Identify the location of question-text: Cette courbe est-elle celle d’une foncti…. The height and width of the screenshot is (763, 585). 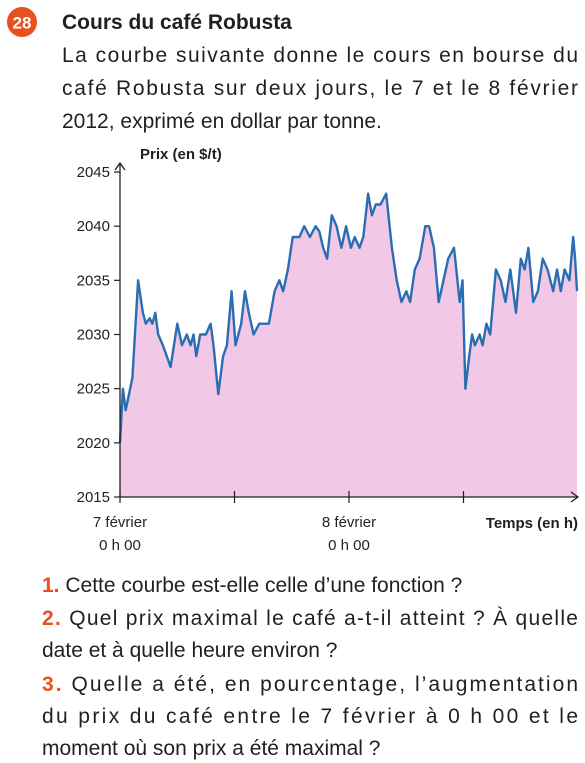
(263, 585).